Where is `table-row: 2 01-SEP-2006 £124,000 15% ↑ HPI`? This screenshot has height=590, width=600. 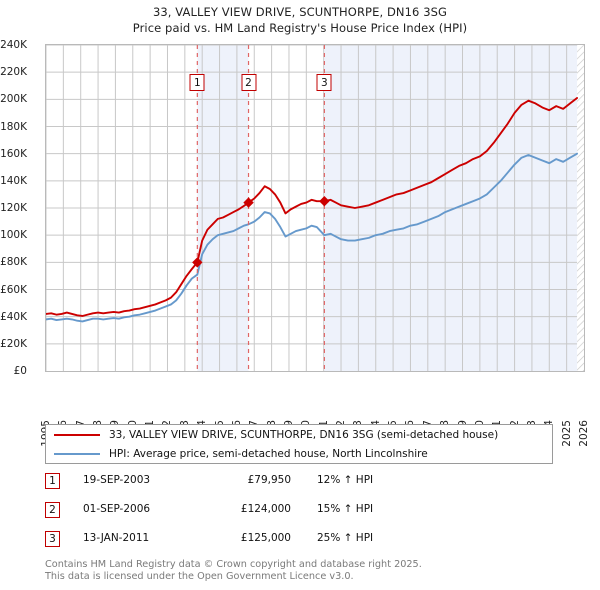
table-row: 2 01-SEP-2006 £124,000 15% ↑ HPI is located at coordinates (255, 515).